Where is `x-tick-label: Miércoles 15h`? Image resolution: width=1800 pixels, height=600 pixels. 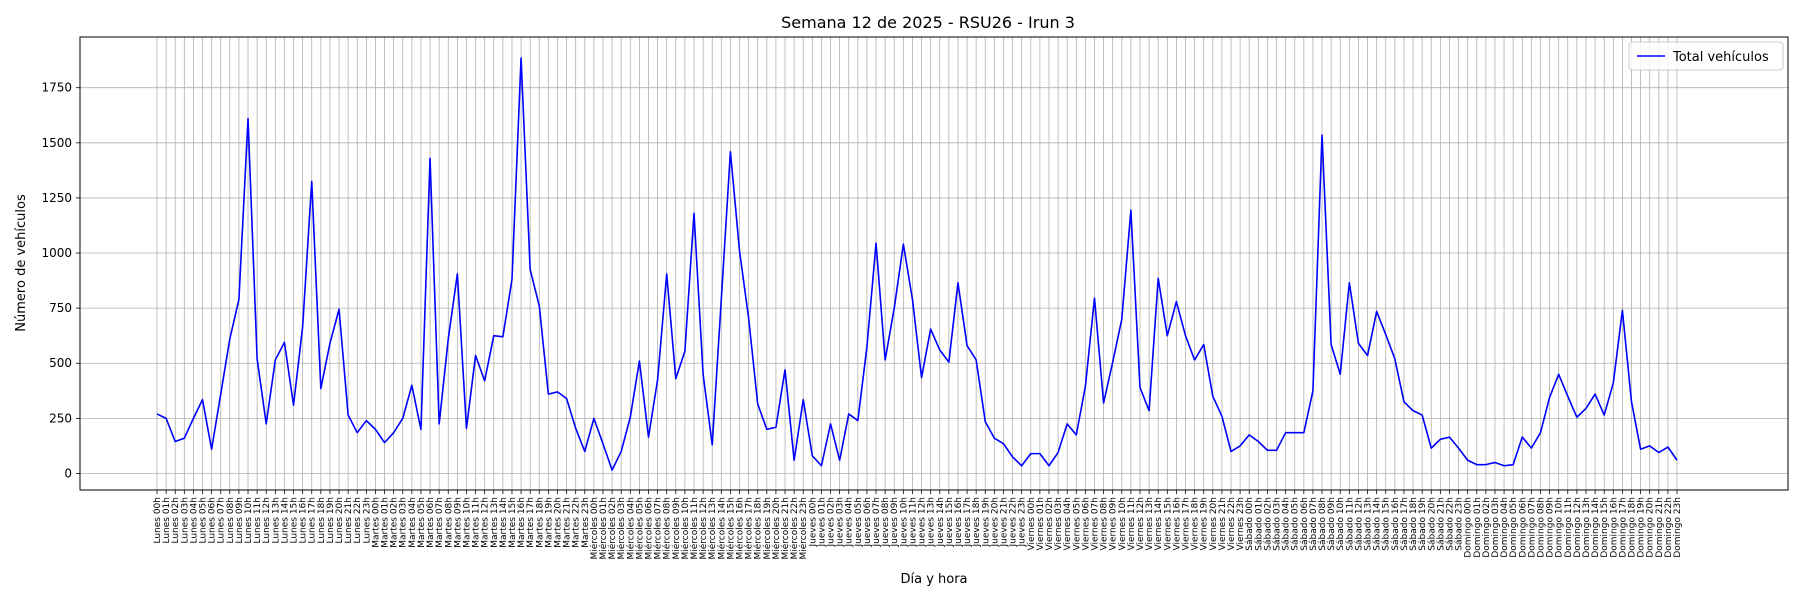 x-tick-label: Miércoles 15h is located at coordinates (730, 528).